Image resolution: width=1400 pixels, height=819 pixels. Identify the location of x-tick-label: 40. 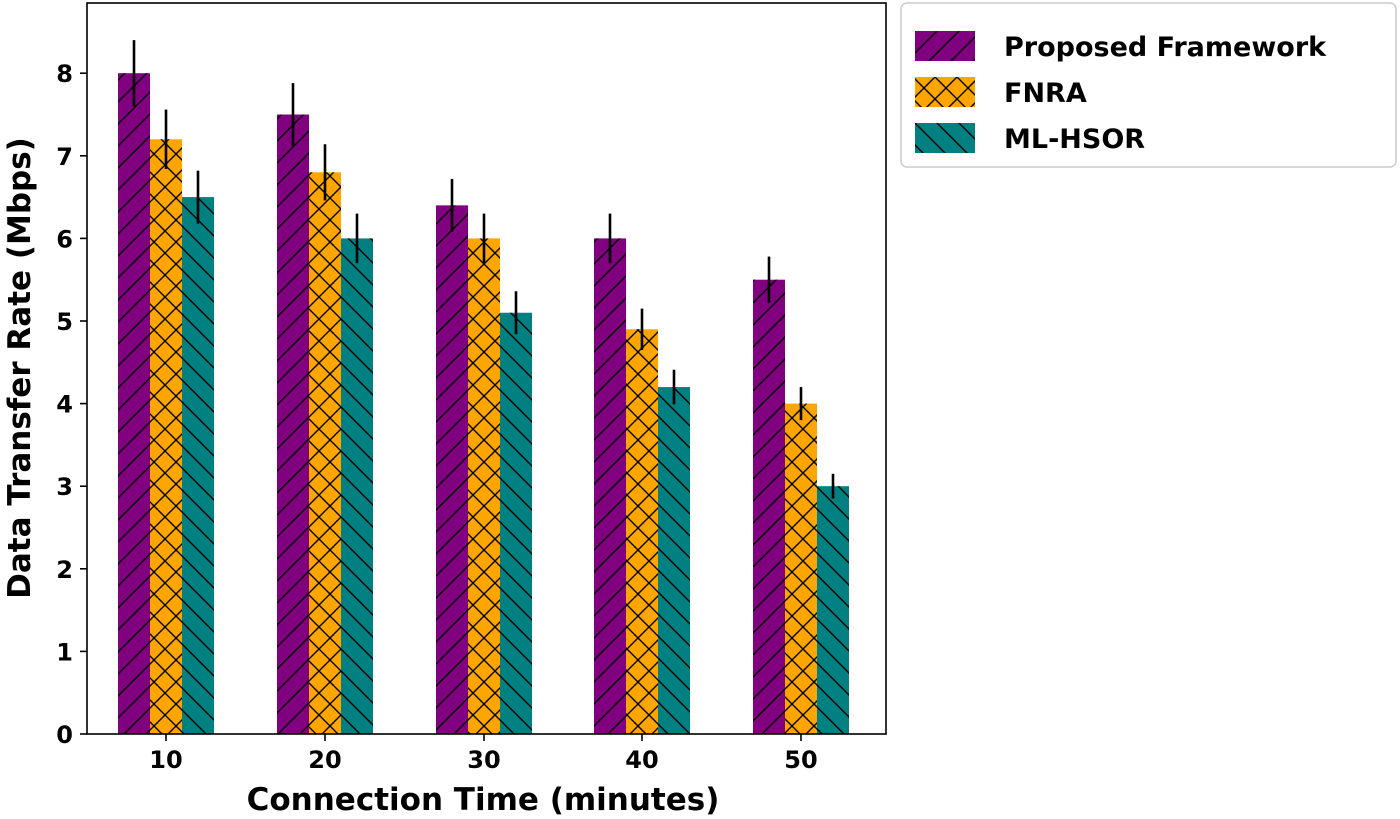
(641, 760).